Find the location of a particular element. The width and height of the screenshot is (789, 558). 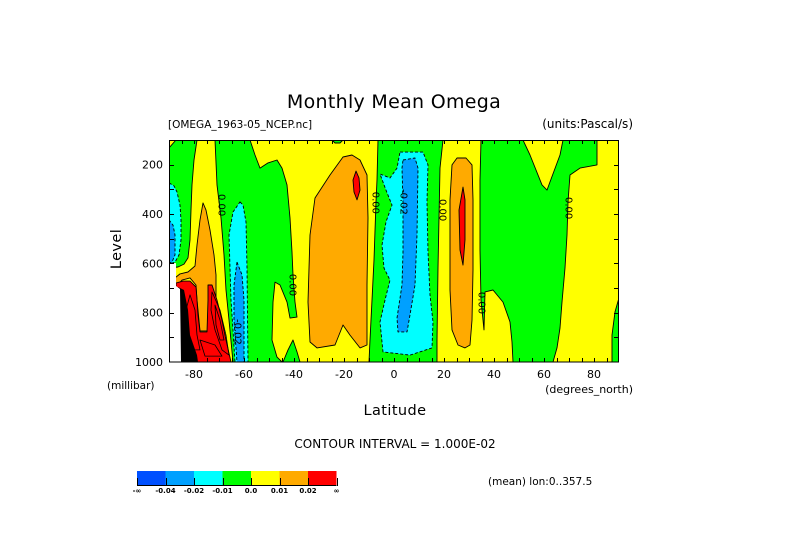

x-tick-label: -40 is located at coordinates (294, 374).